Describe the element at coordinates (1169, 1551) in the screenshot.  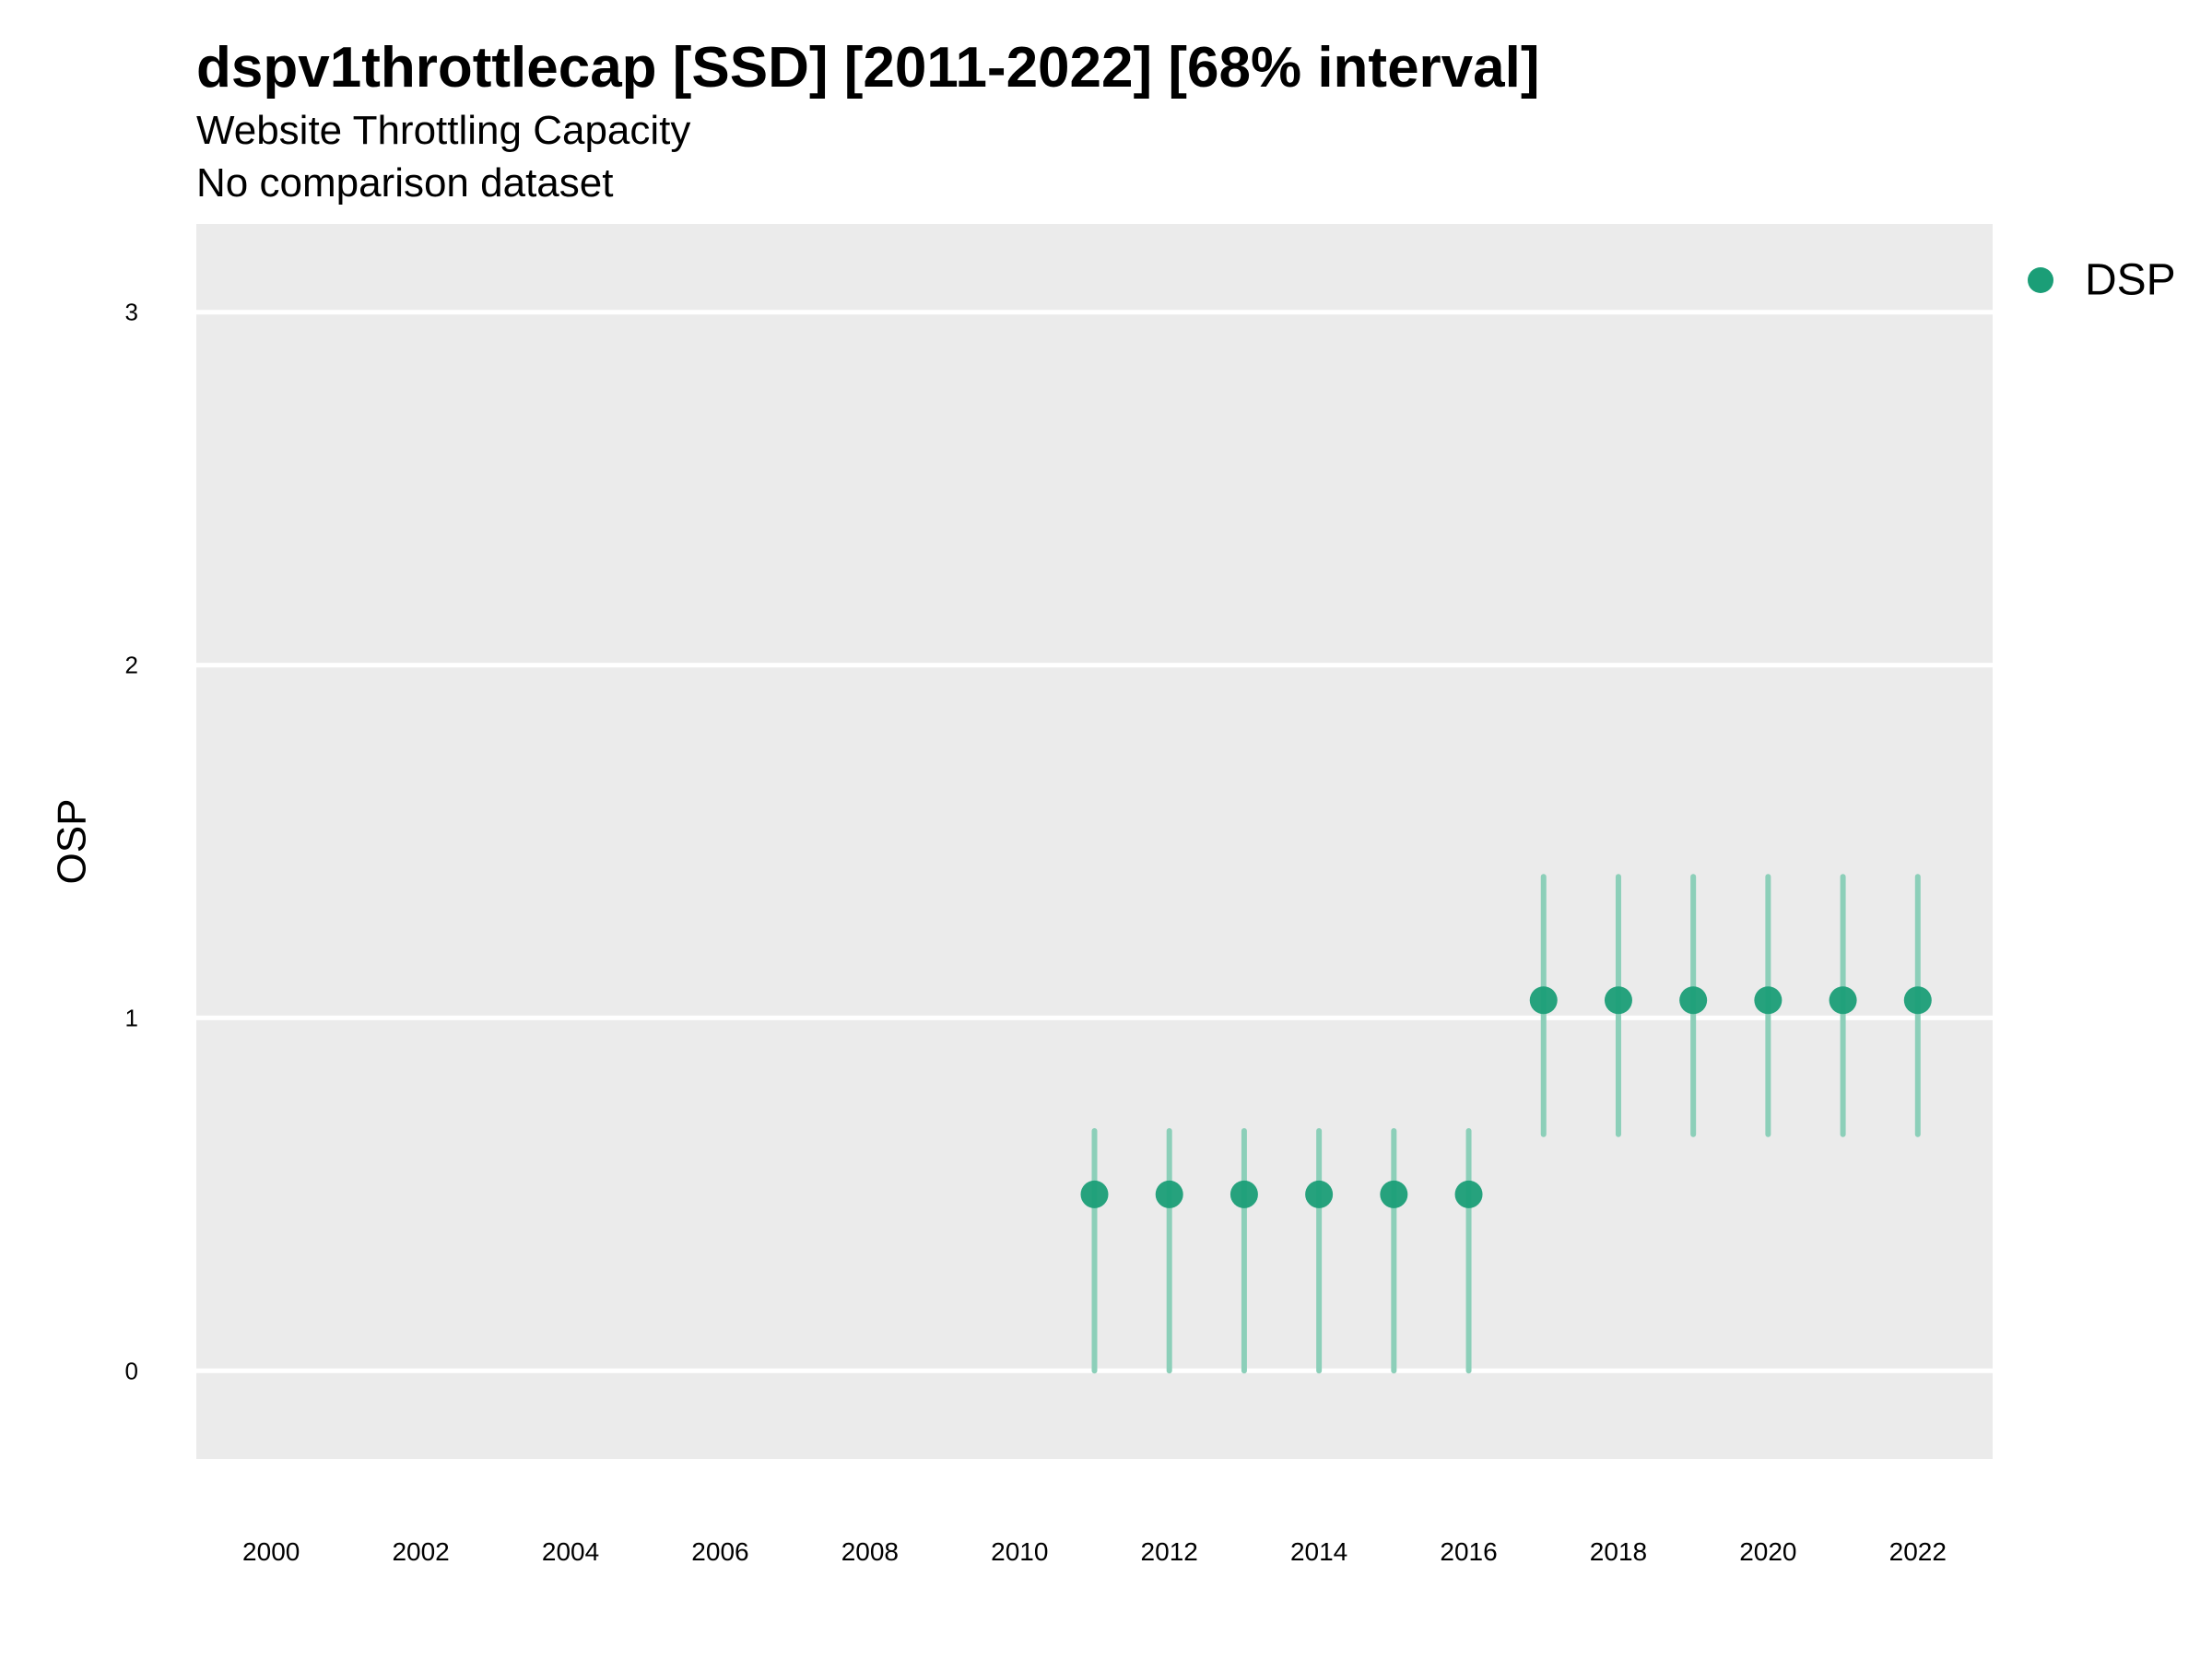
I see `x-tick-label: 2012` at that location.